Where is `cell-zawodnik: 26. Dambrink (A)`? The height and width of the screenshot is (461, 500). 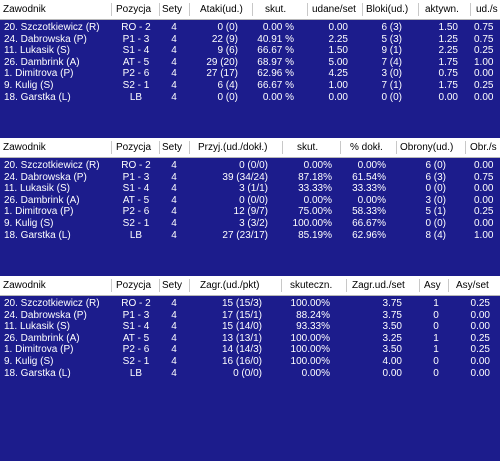 cell-zawodnik: 26. Dambrink (A) is located at coordinates (42, 338).